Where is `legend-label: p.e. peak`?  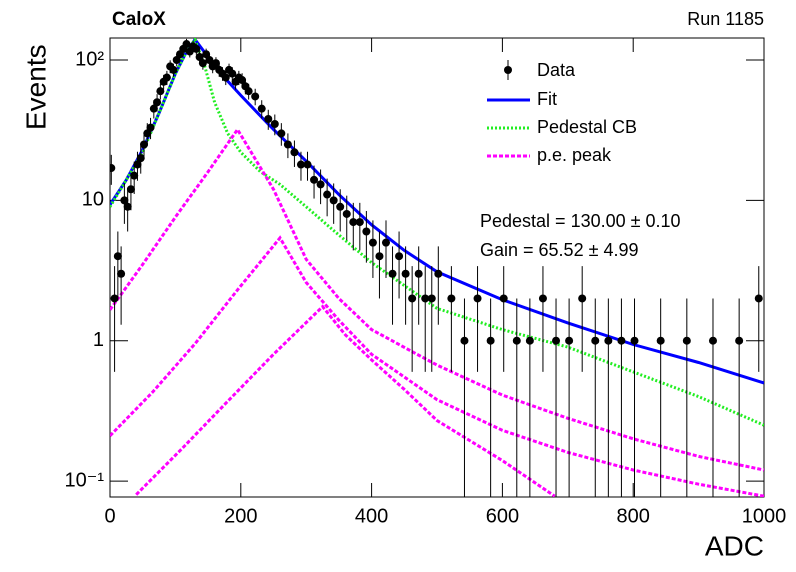 legend-label: p.e. peak is located at coordinates (574, 155).